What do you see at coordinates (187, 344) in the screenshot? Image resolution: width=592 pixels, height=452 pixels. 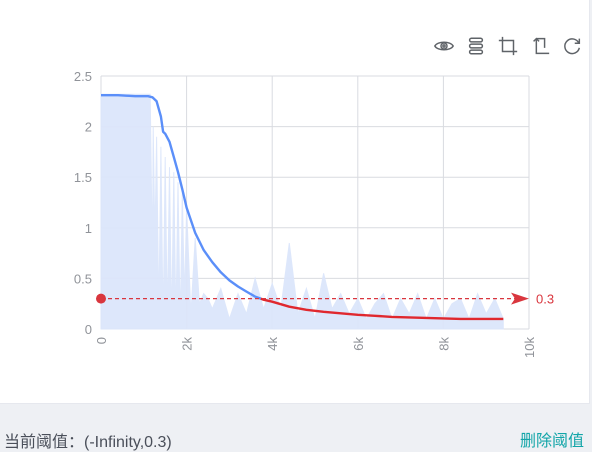 I see `x-tick-label: 2k` at bounding box center [187, 344].